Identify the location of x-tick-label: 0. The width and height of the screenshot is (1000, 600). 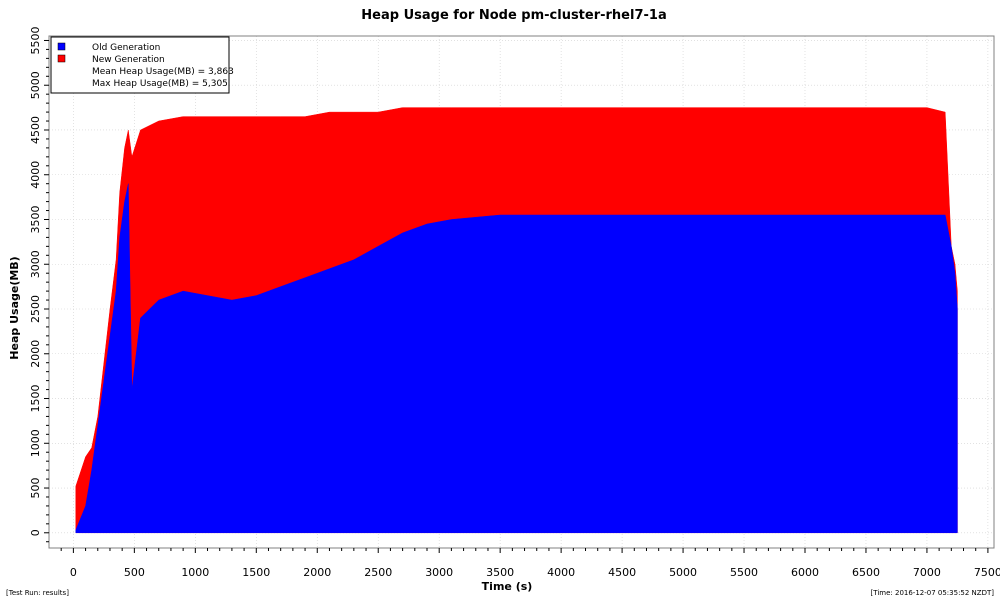
(73, 572).